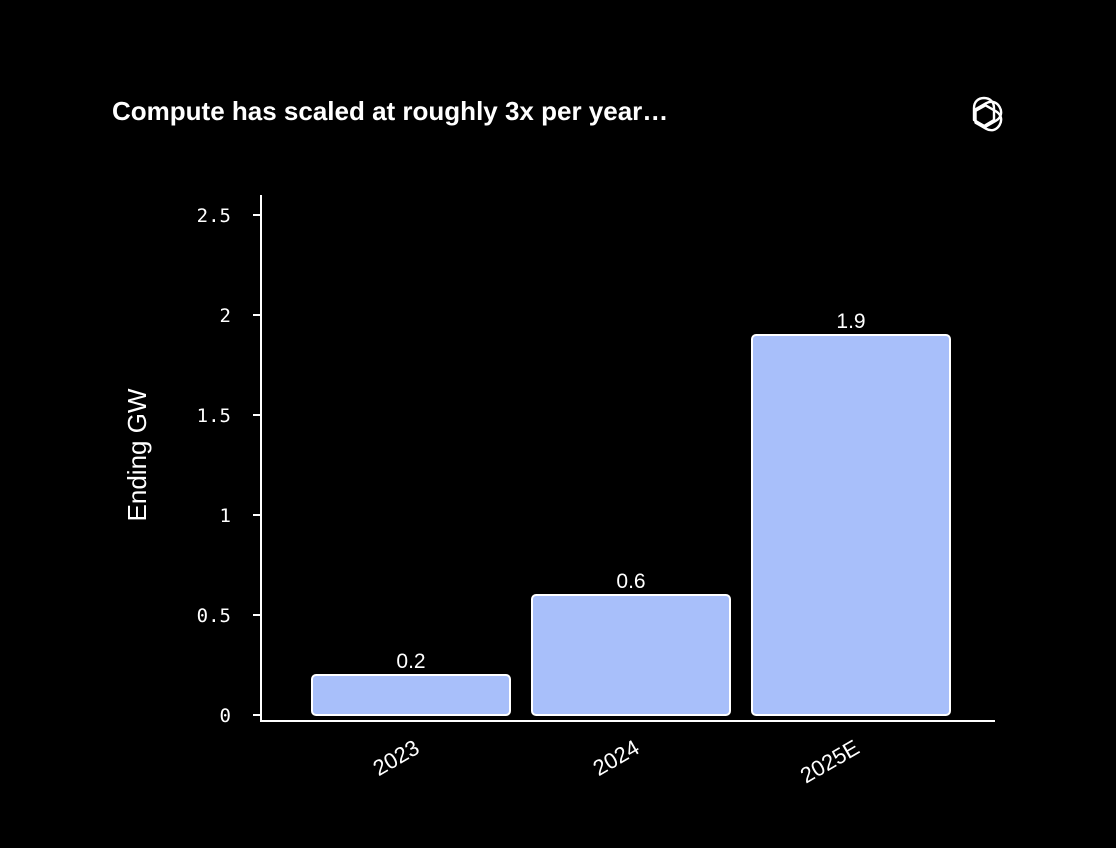 This screenshot has width=1116, height=848. What do you see at coordinates (631, 655) in the screenshot?
I see `bar-2024` at bounding box center [631, 655].